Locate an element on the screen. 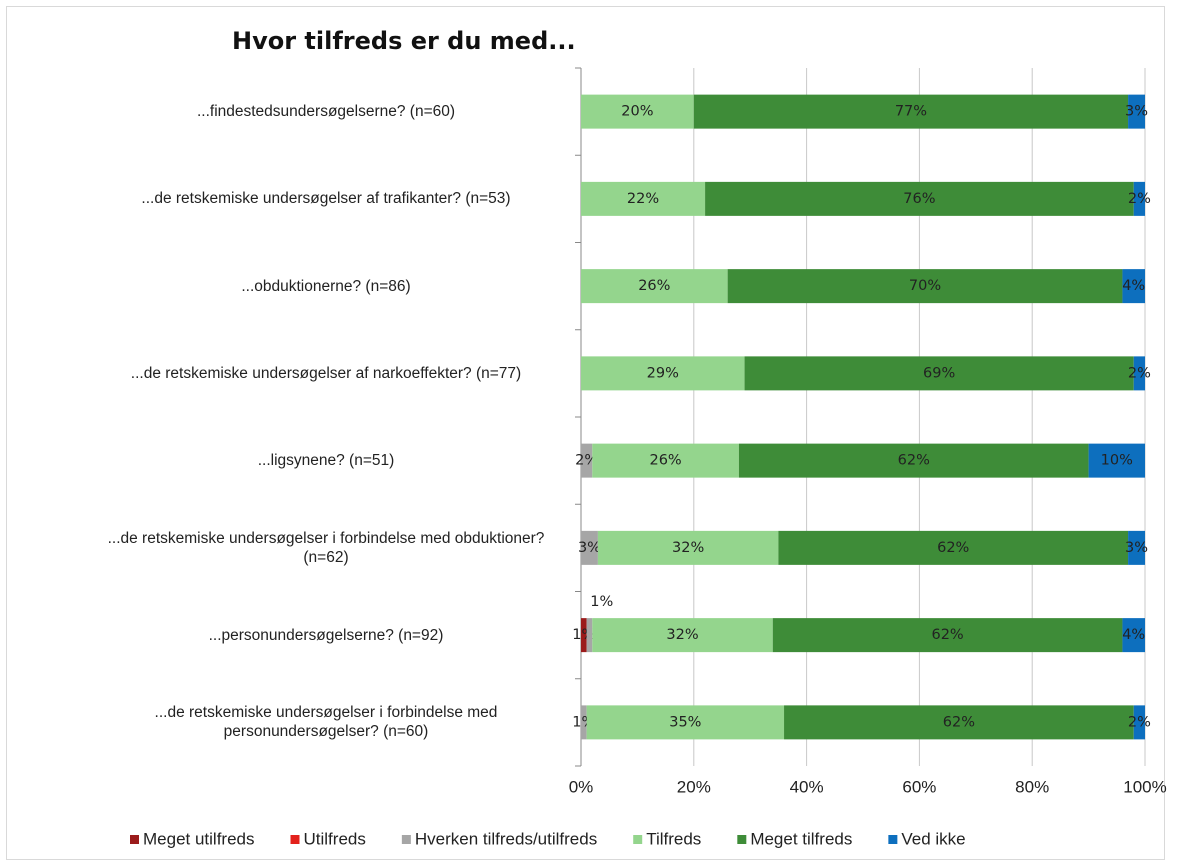  x-tick-label: 20% is located at coordinates (694, 786).